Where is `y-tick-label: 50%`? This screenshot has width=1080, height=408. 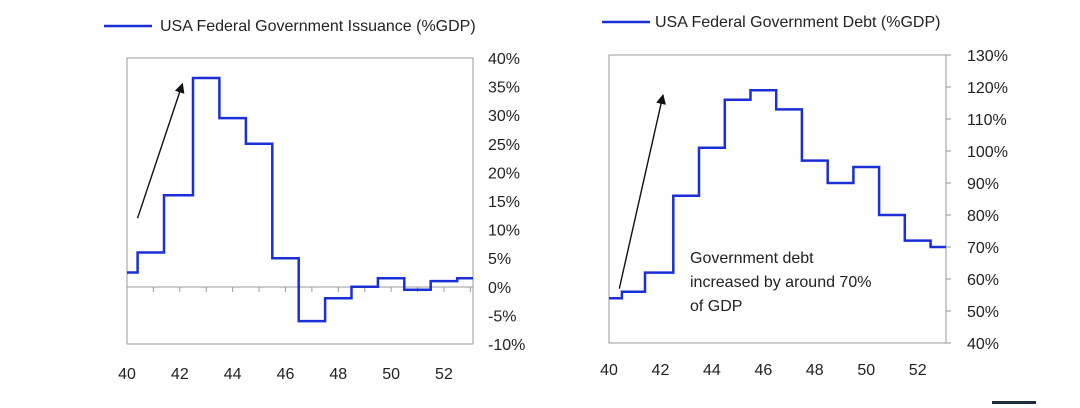 y-tick-label: 50% is located at coordinates (983, 312).